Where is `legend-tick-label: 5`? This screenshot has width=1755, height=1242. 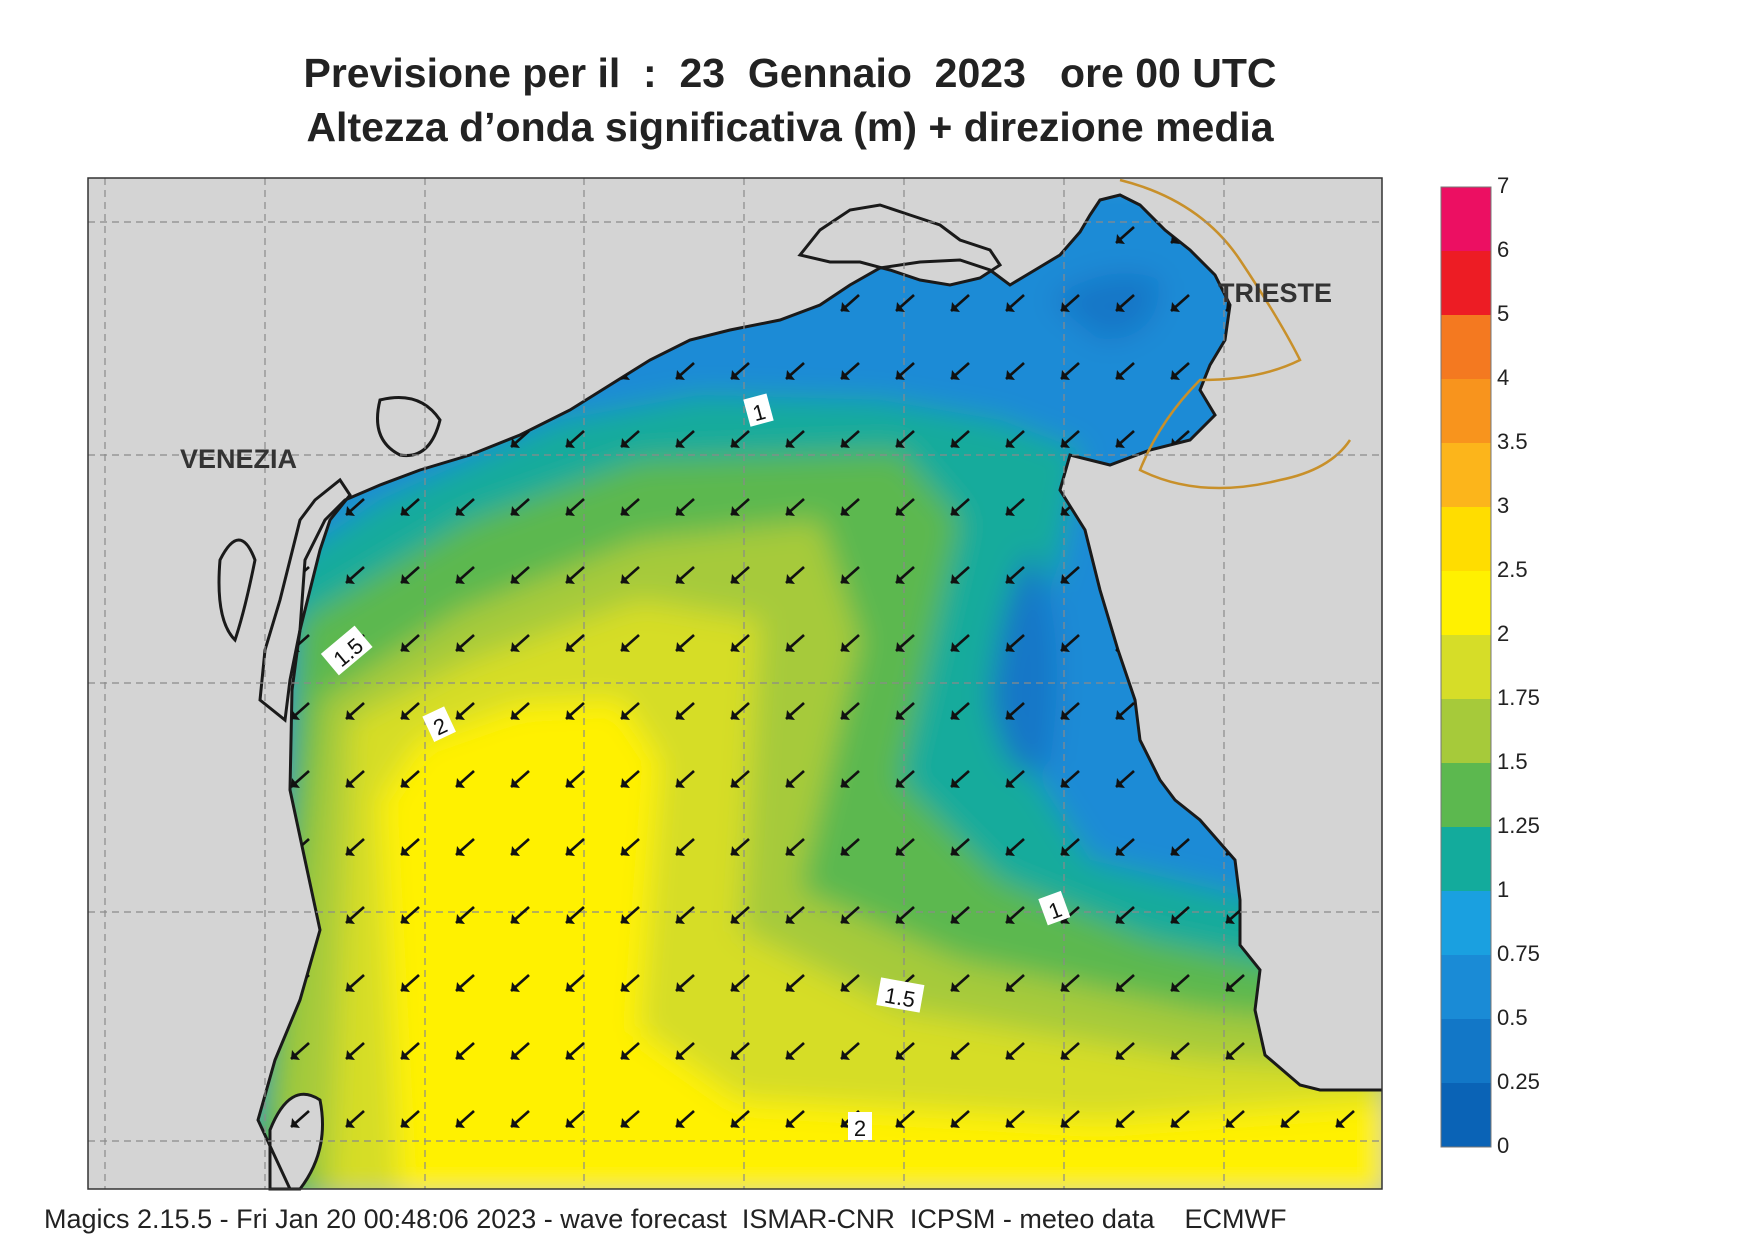
legend-tick-label: 5 is located at coordinates (1503, 313).